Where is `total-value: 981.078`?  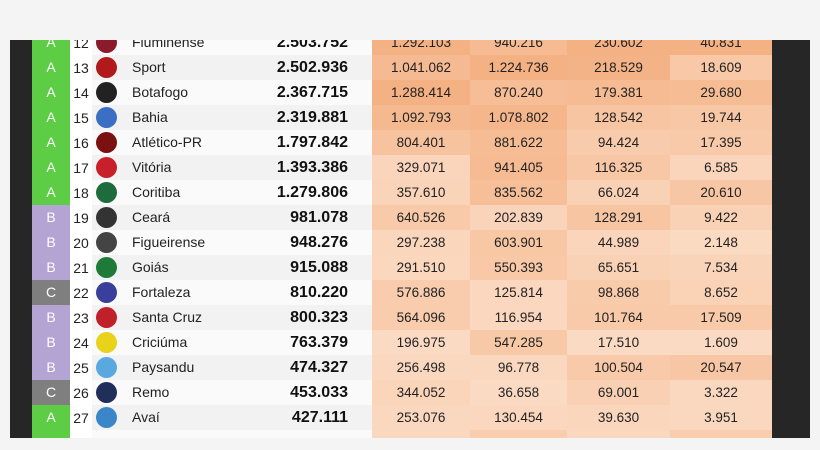 total-value: 981.078 is located at coordinates (319, 217).